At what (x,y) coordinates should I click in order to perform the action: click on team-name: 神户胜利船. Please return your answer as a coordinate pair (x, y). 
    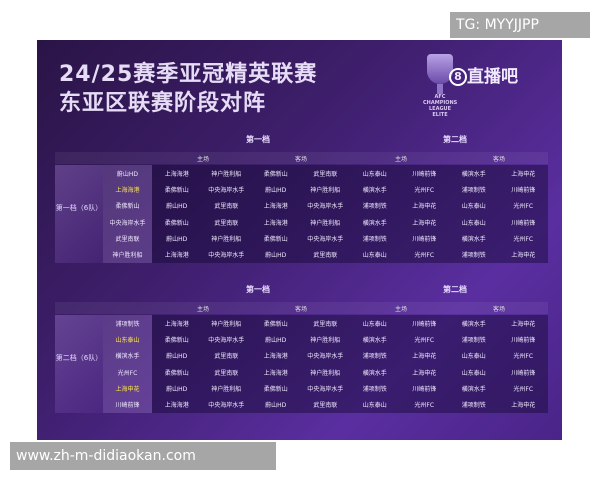
    Looking at the image, I should click on (127, 256).